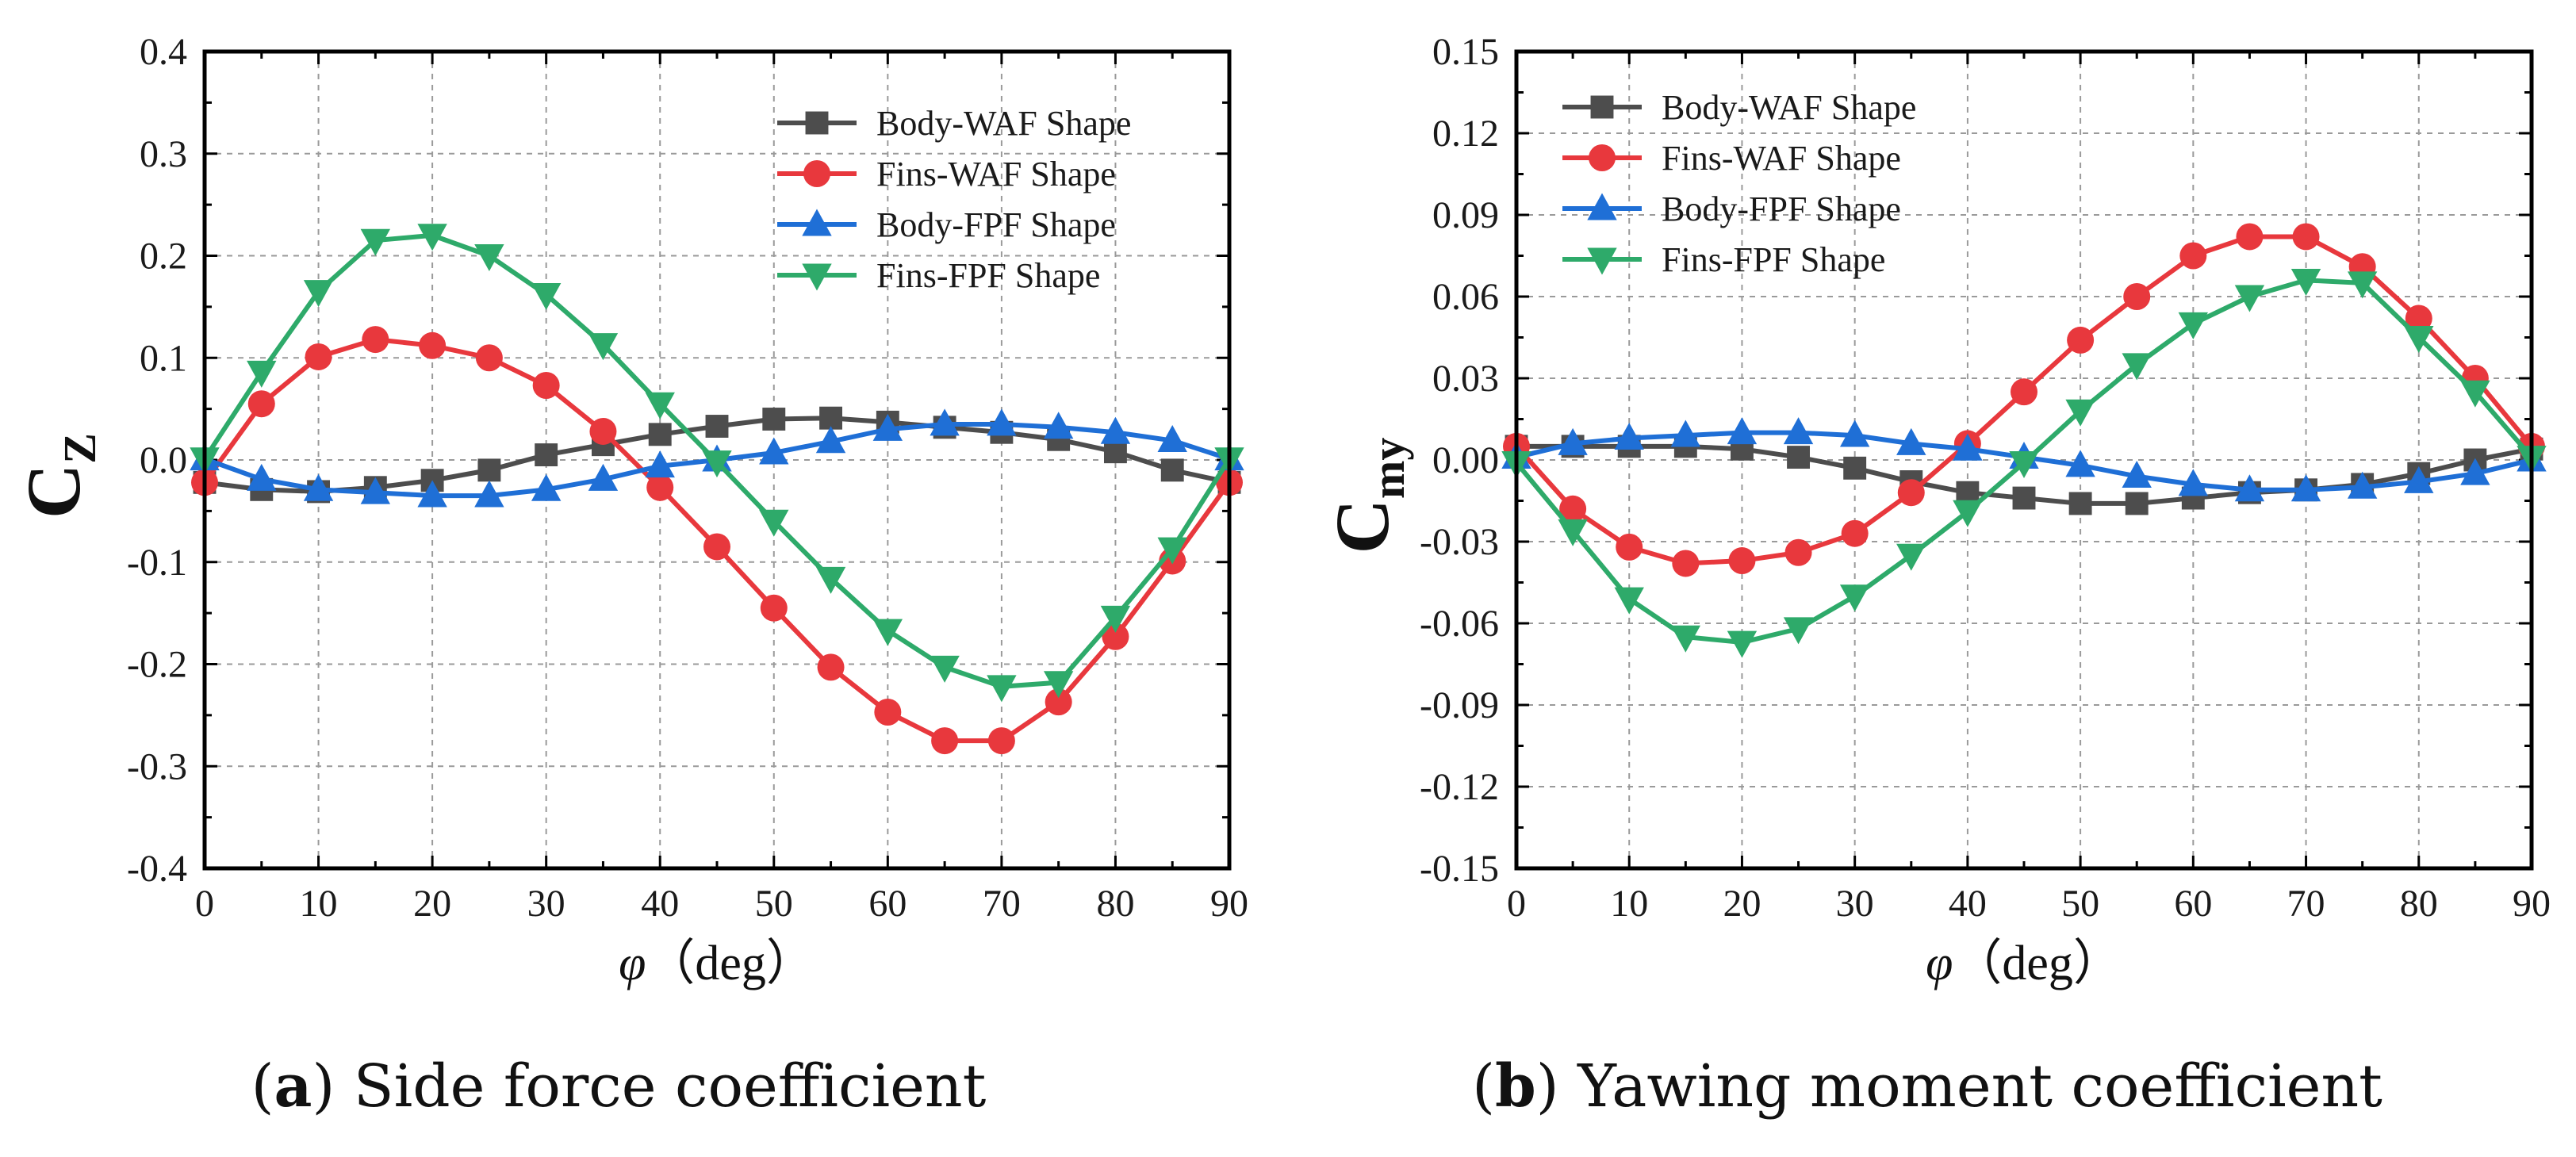 The width and height of the screenshot is (2576, 1157). What do you see at coordinates (1629, 904) in the screenshot?
I see `chartb-xtick-label: 10` at bounding box center [1629, 904].